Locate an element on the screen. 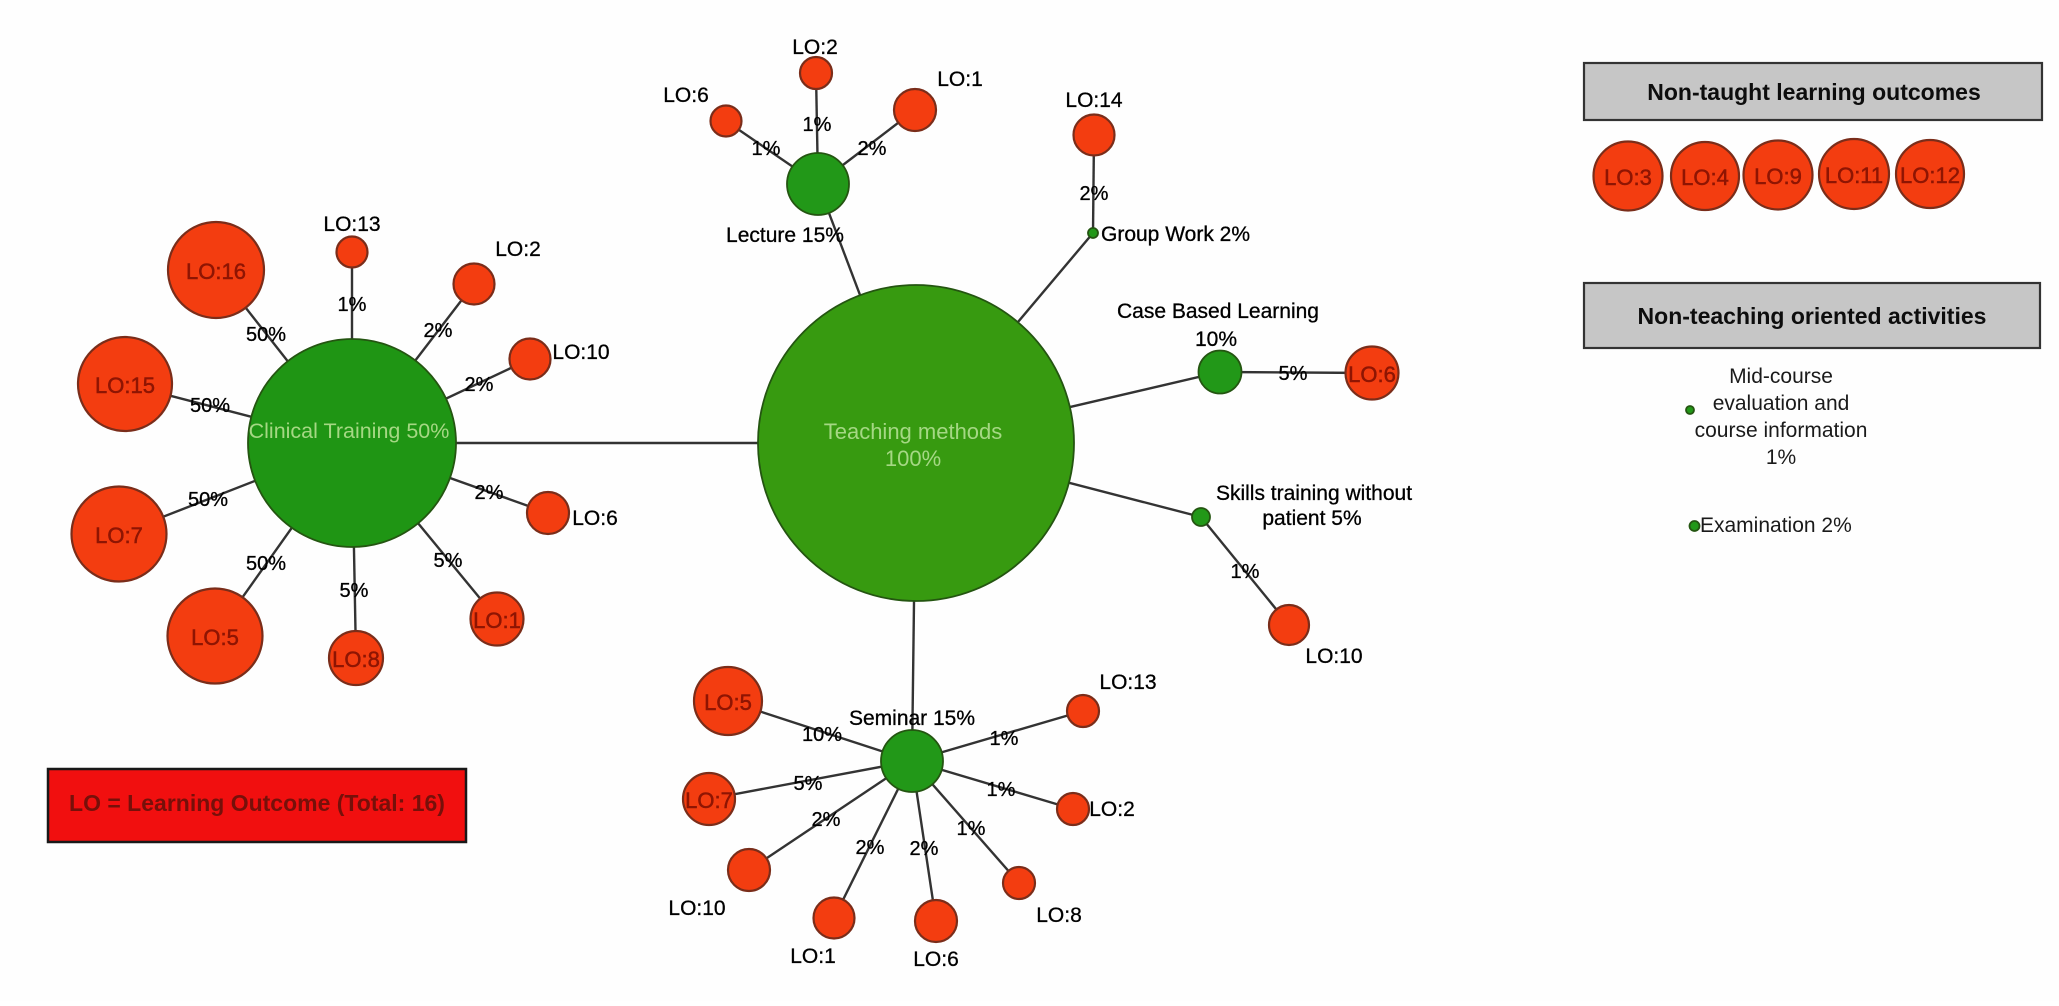 The width and height of the screenshot is (2059, 1006). svg-text: Examination 2% is located at coordinates (1776, 525).